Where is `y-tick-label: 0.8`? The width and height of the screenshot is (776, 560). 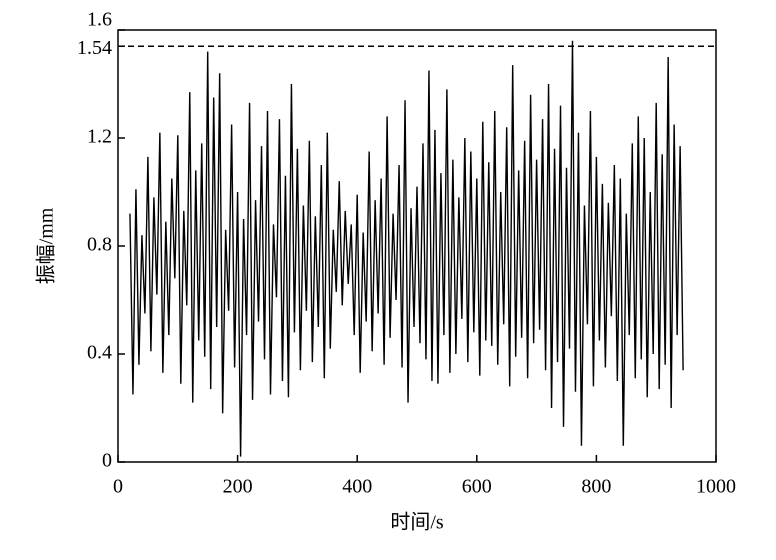 y-tick-label: 0.8 is located at coordinates (99, 245).